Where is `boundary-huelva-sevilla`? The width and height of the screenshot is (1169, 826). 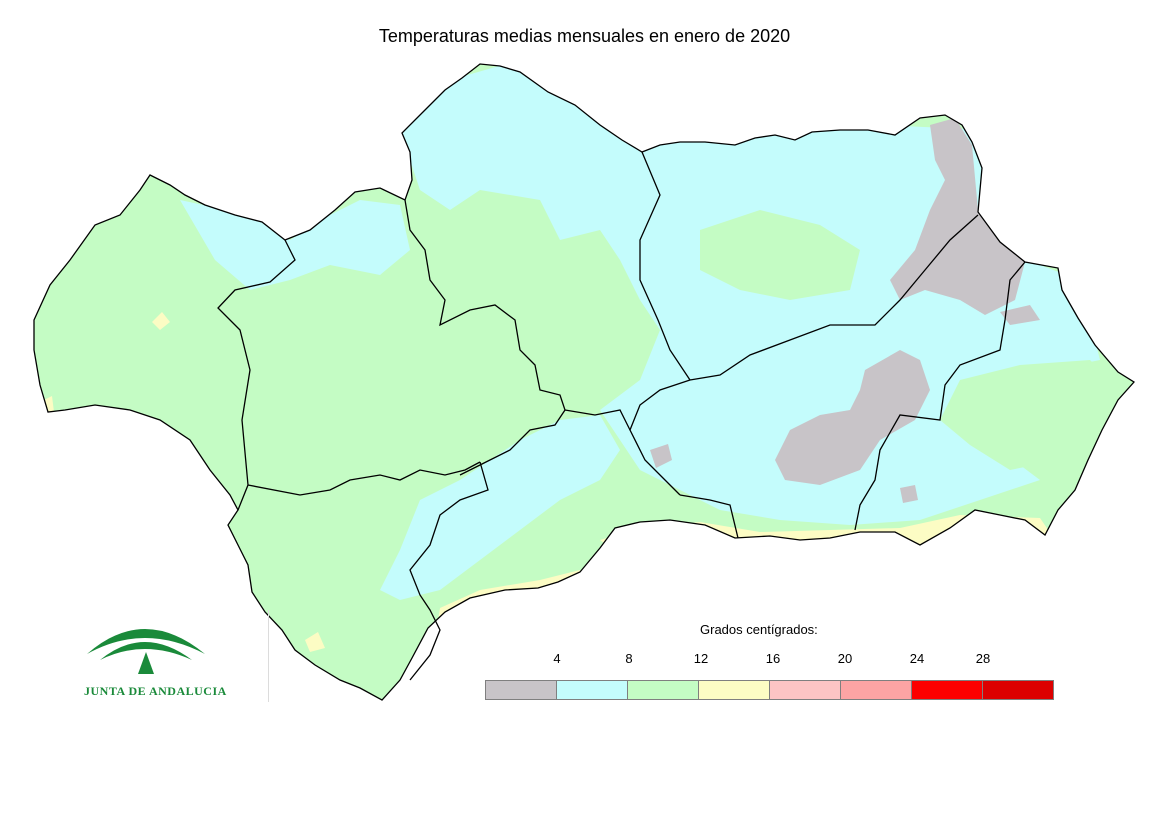 boundary-huelva-sevilla is located at coordinates (256, 375).